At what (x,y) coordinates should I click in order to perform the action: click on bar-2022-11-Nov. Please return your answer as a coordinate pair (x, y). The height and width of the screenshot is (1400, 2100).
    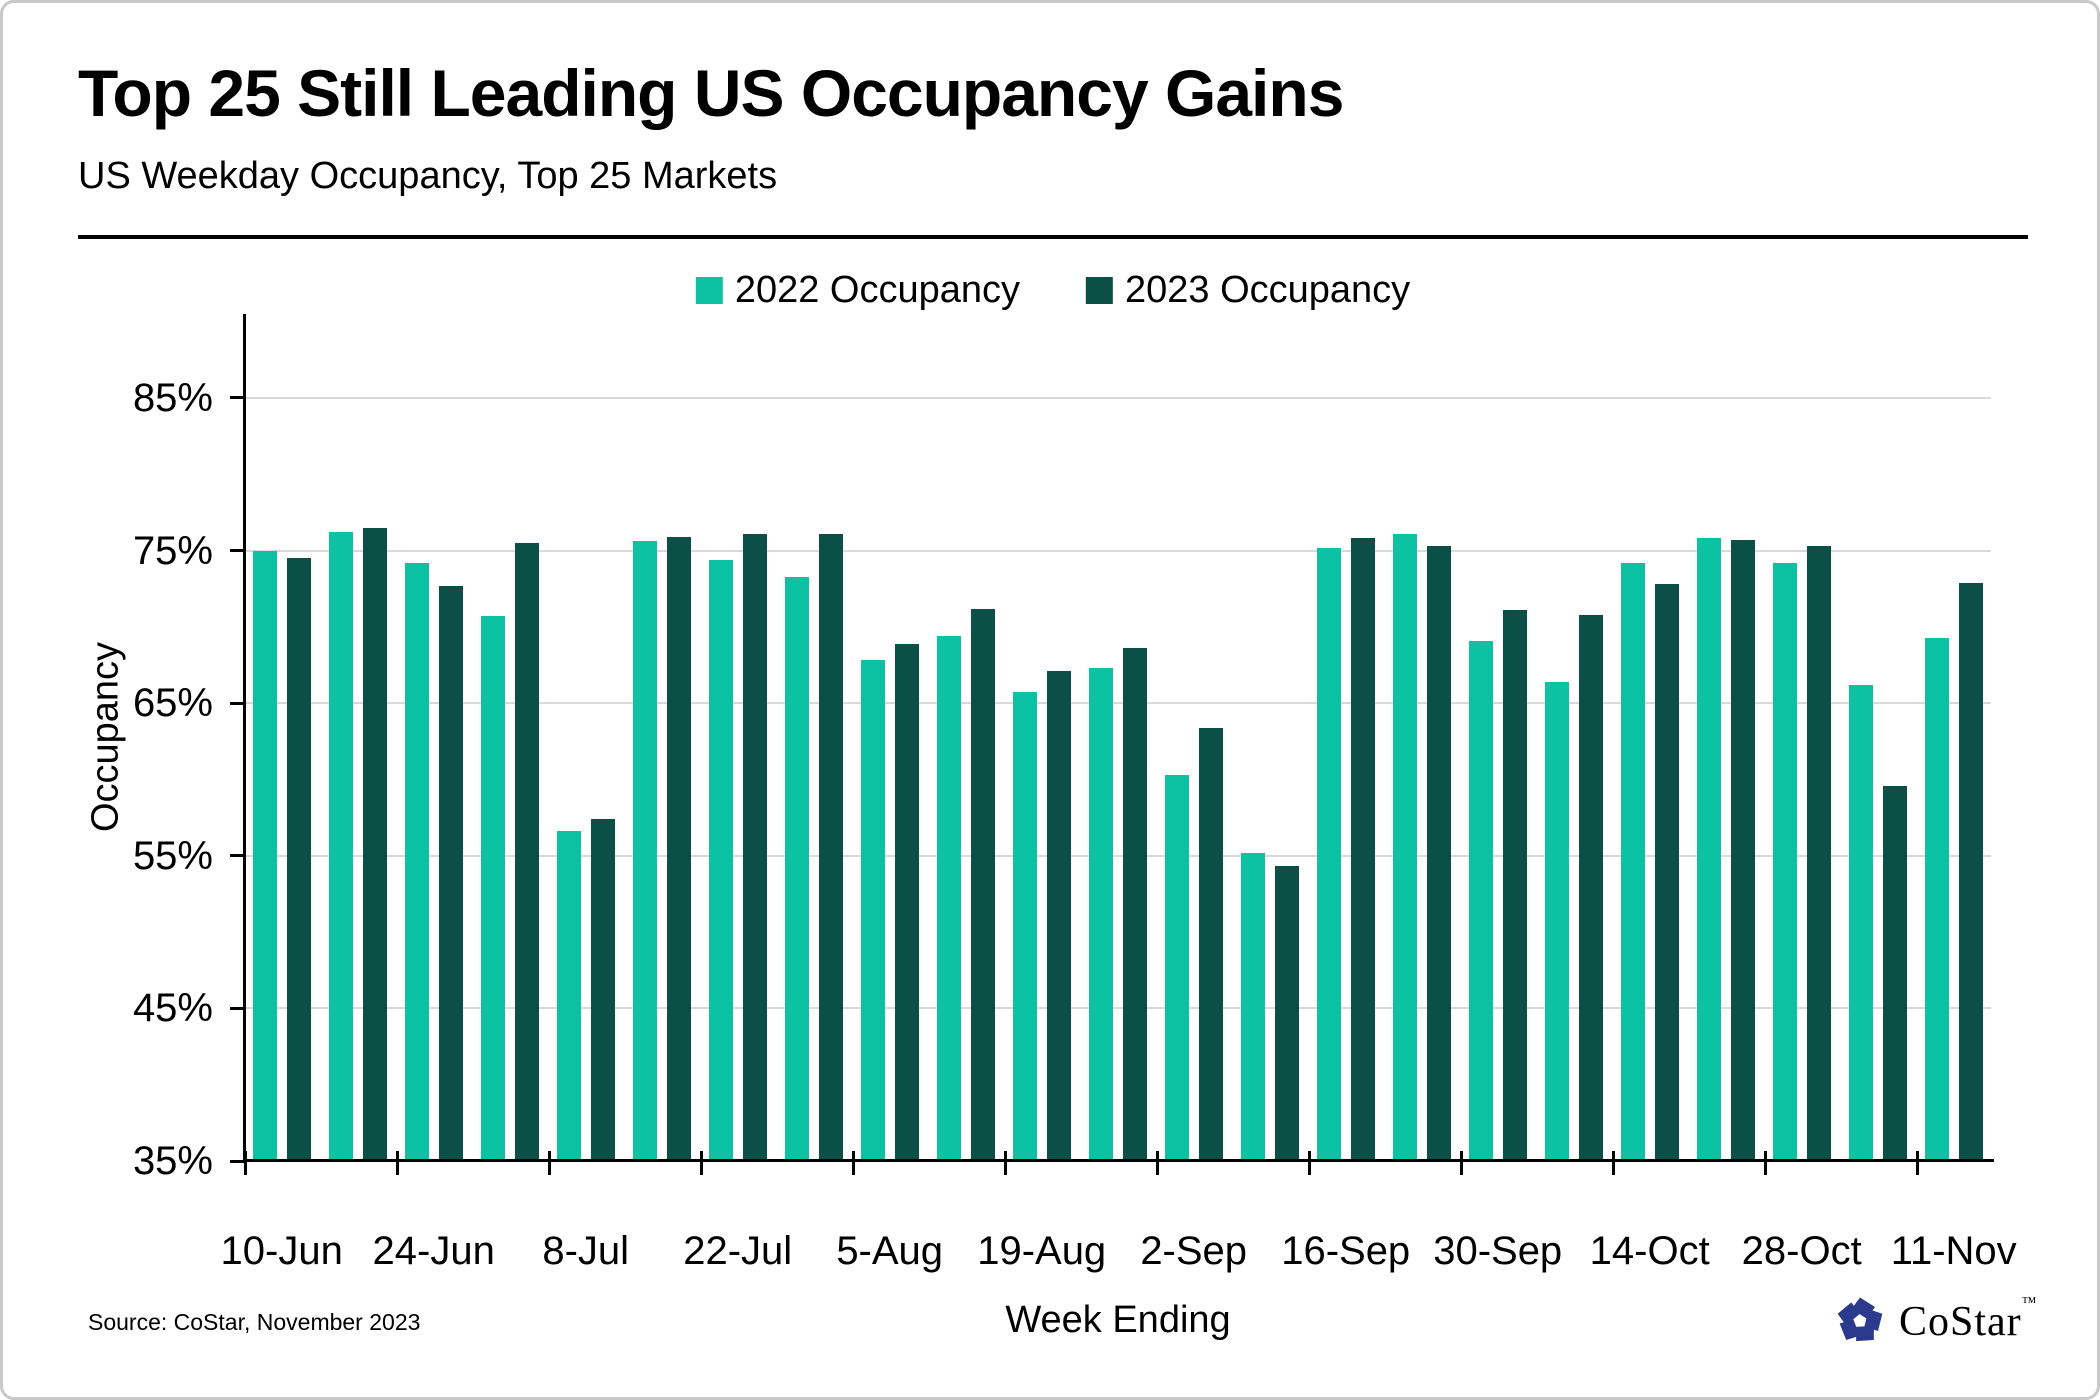
    Looking at the image, I should click on (1936, 899).